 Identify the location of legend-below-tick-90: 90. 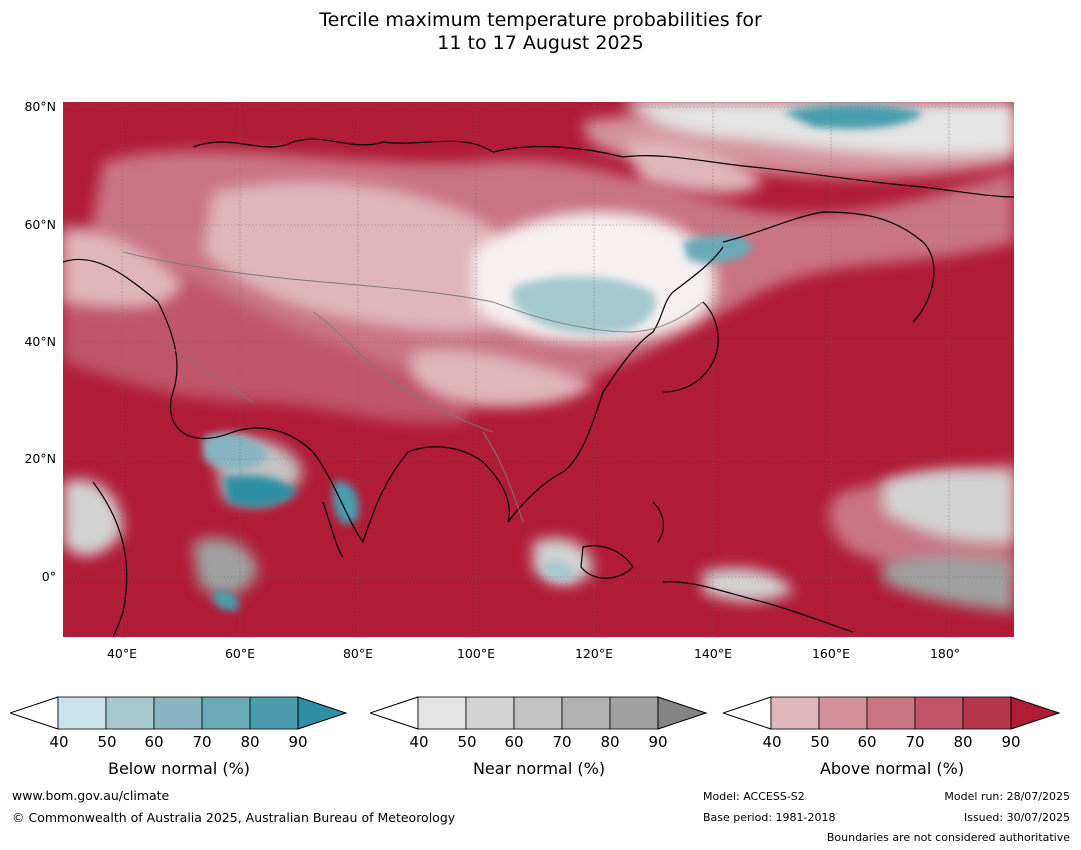
(298, 742).